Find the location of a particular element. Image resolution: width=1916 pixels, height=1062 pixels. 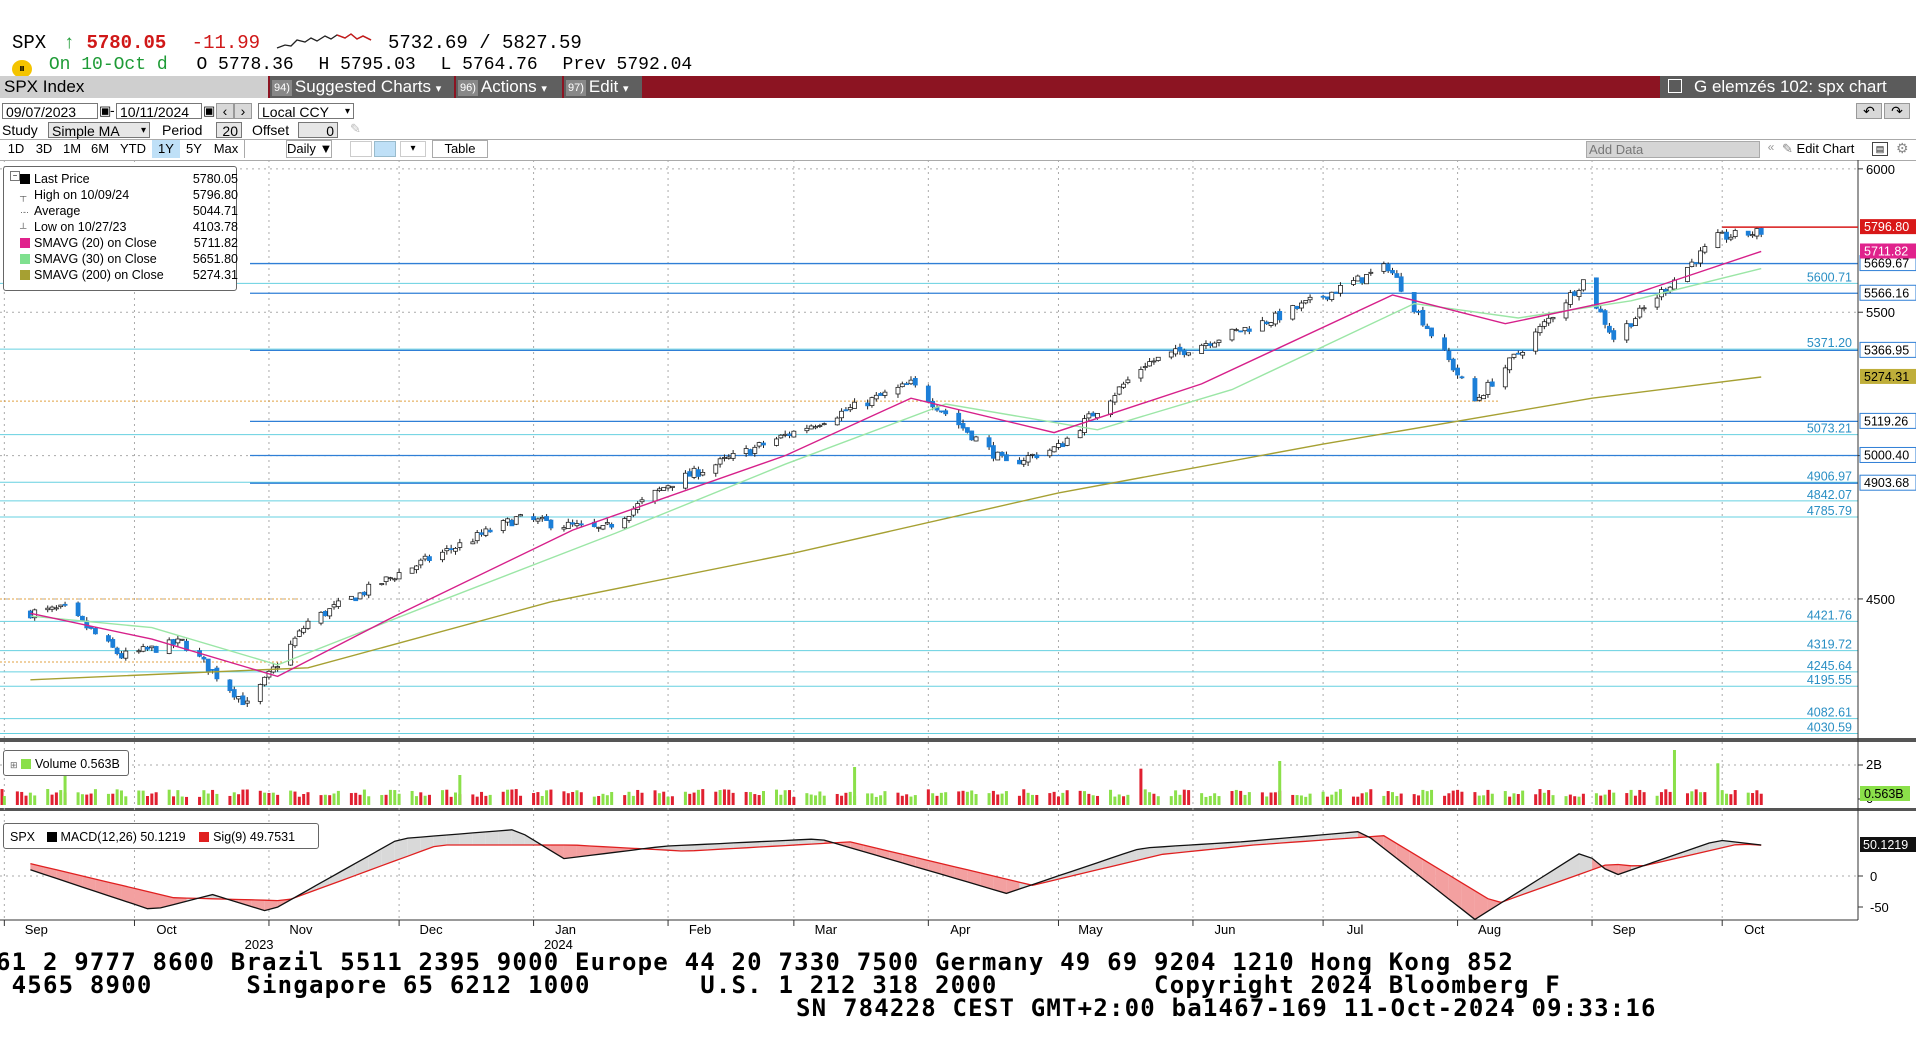

add-data-field: Add Data is located at coordinates (1673, 149).